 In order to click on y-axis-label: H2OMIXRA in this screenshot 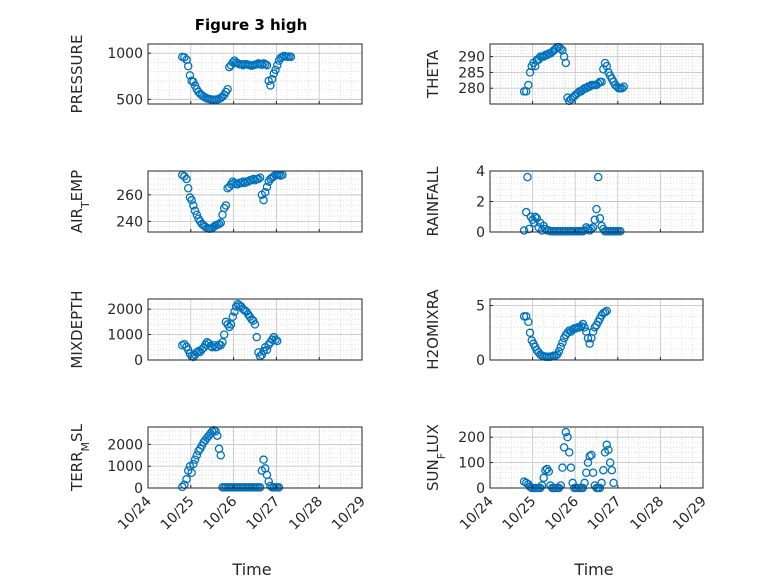, I will do `click(433, 329)`.